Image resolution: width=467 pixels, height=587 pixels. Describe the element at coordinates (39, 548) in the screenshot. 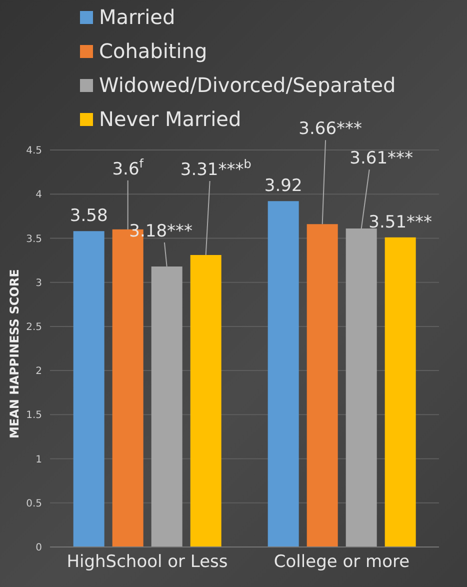

I see `y-tick-label: 0` at that location.